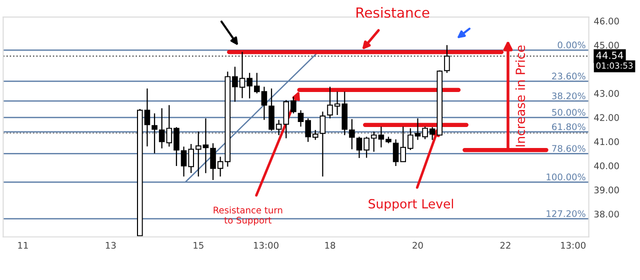 The image size is (640, 280). What do you see at coordinates (520, 96) in the screenshot?
I see `annotation: Increase in Price` at bounding box center [520, 96].